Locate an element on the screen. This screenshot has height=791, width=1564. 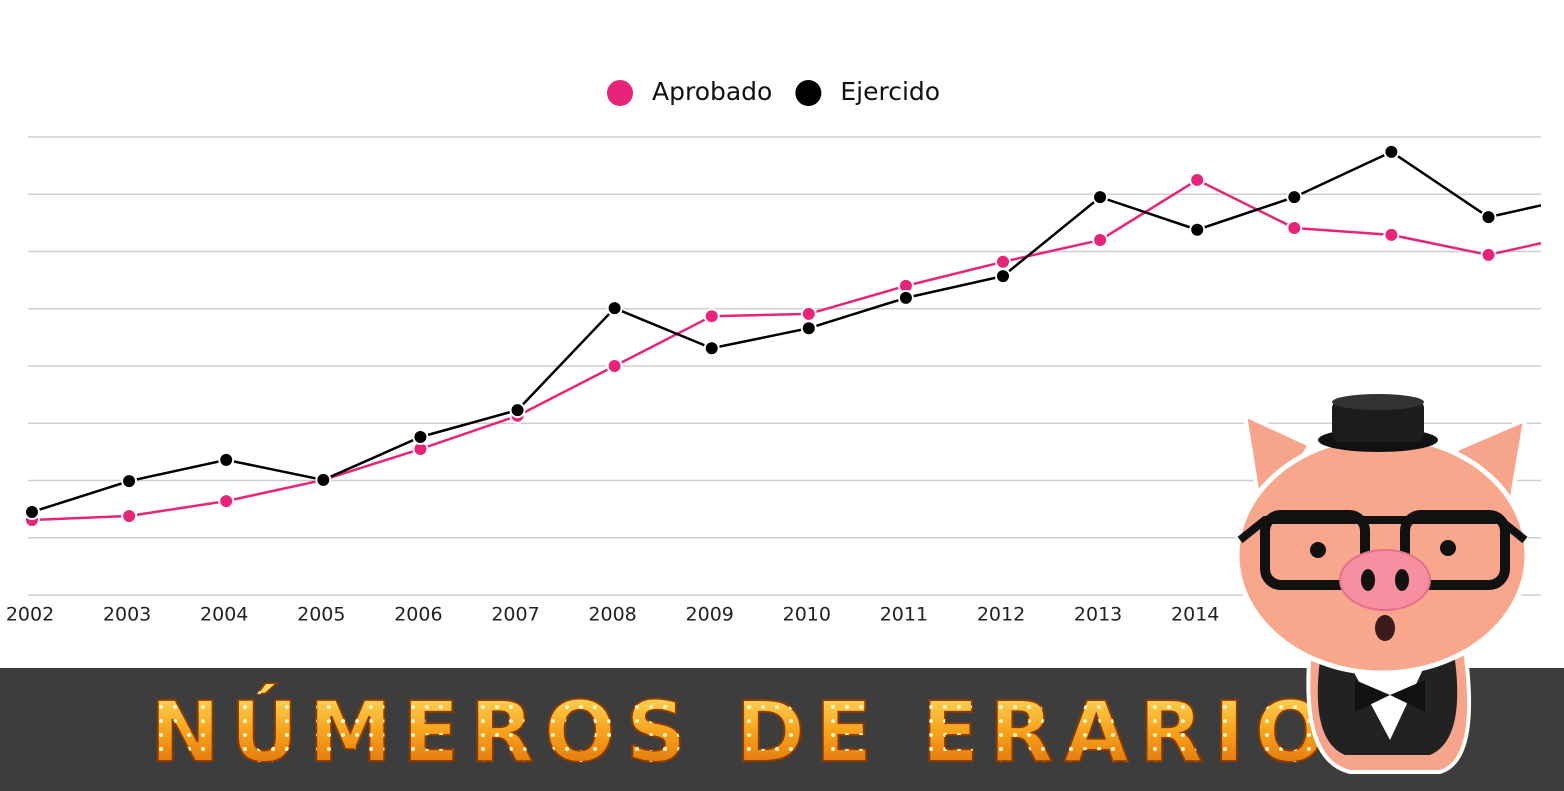
pig-mascot is located at coordinates (1382, 584).